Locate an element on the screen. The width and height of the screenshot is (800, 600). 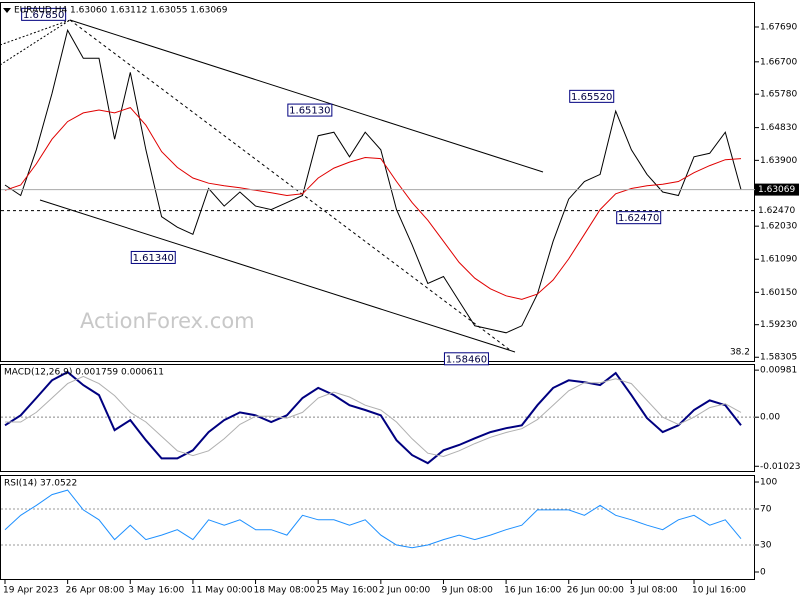
x-tick-label: 2 Jun 00:00 is located at coordinates (405, 591).